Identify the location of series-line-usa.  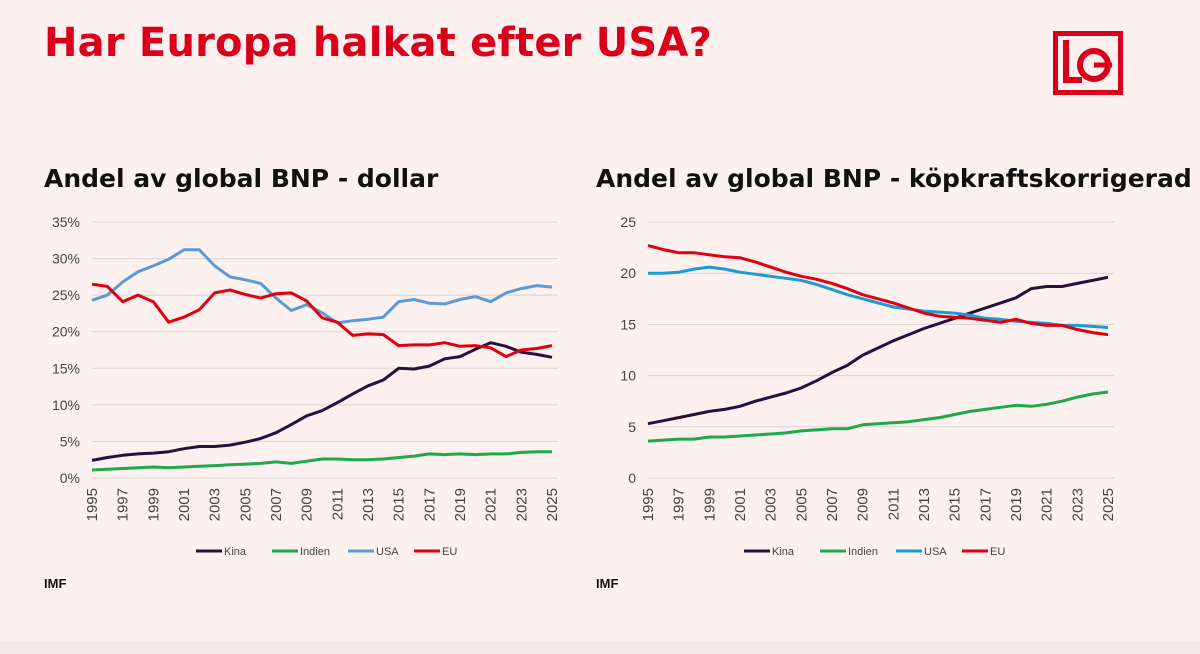
(322, 286).